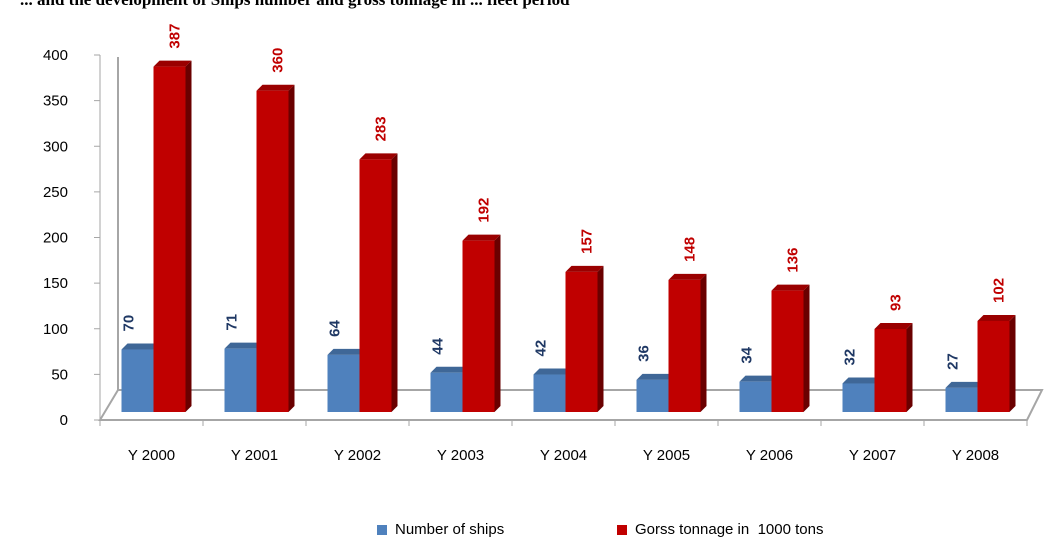  Describe the element at coordinates (896, 302) in the screenshot. I see `data-label-tonnage: 93` at that location.